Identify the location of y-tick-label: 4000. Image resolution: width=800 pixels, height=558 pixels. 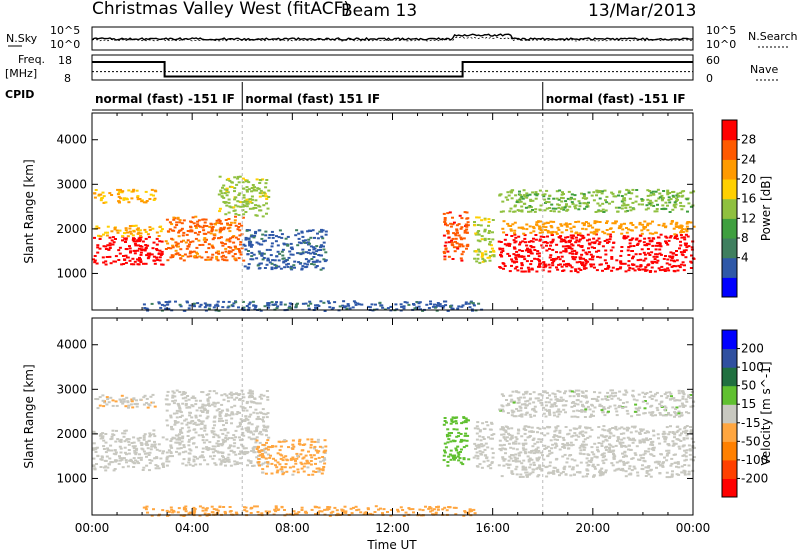
(71, 345).